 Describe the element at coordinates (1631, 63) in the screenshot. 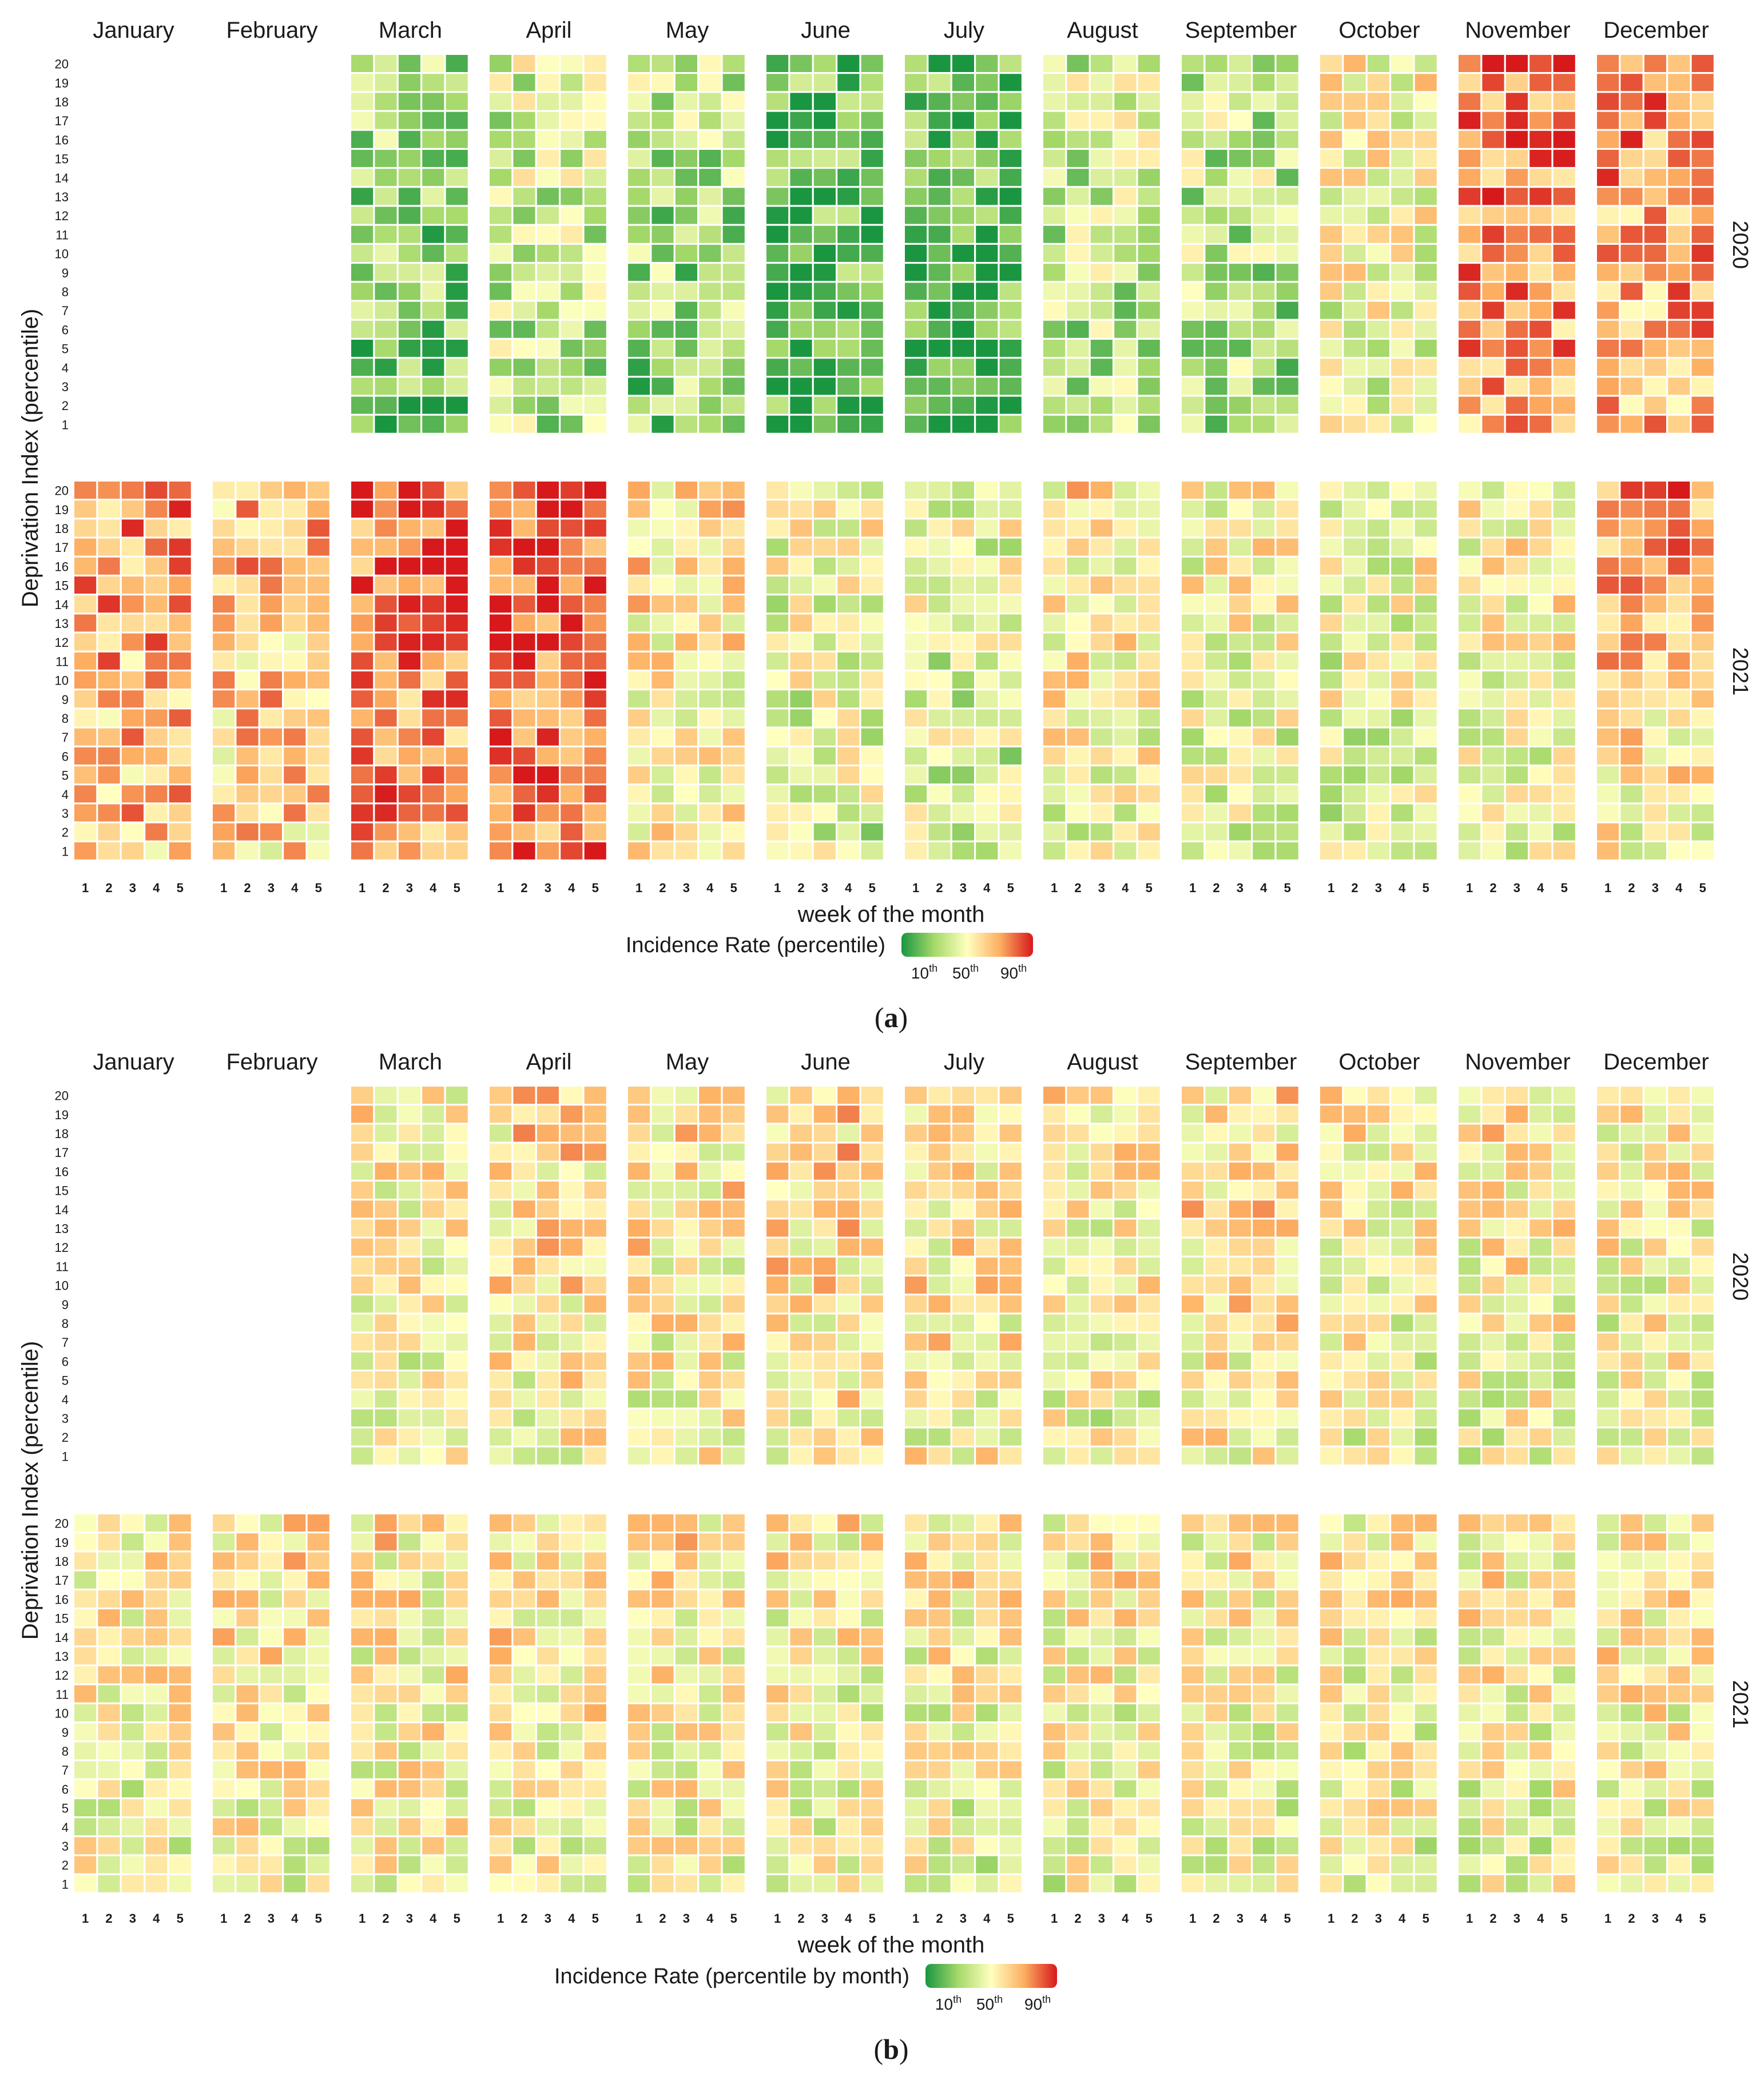

I see `heatmap-cell-2020-december-w2-d20` at that location.